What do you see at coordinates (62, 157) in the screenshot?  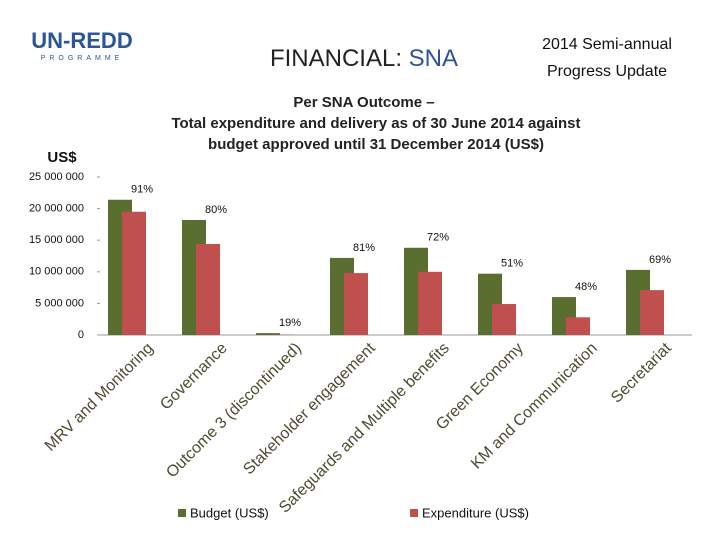 I see `y-axis-label: US$` at bounding box center [62, 157].